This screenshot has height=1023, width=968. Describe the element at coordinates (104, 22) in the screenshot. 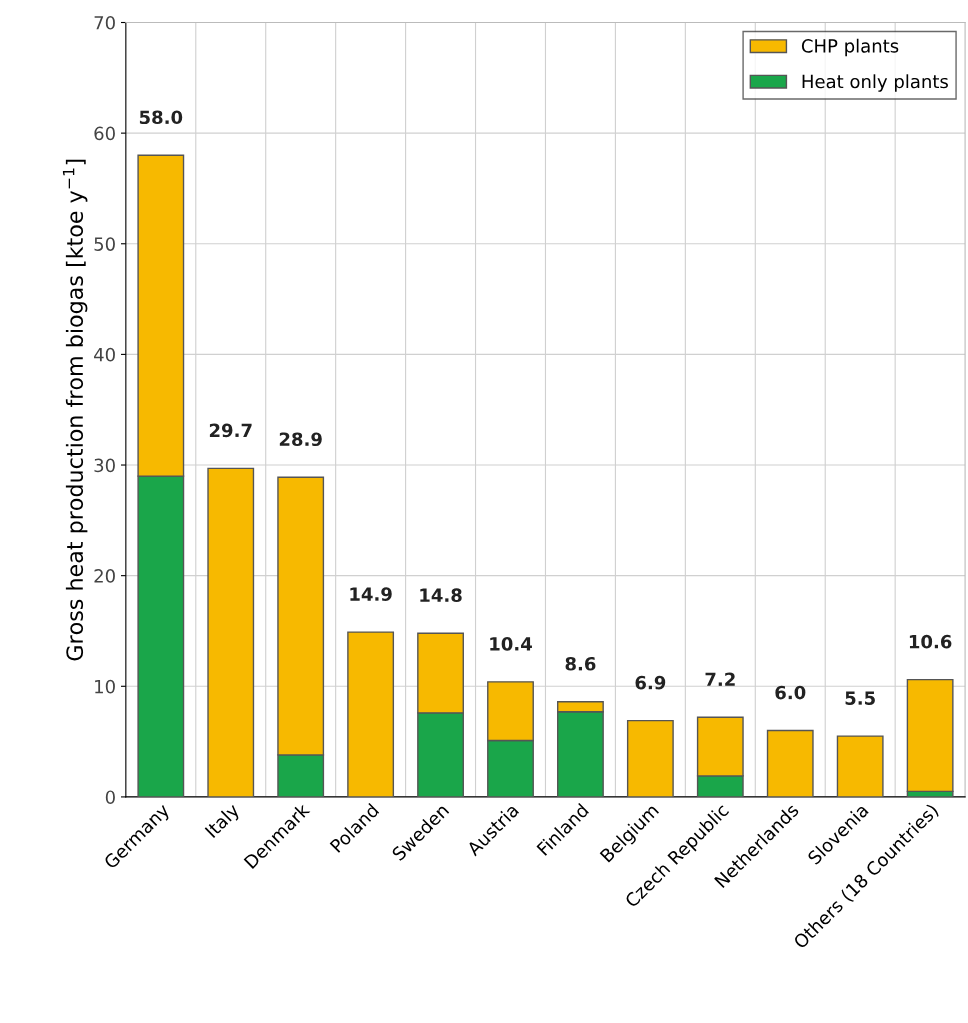

I see `y-tick-label: 70` at that location.